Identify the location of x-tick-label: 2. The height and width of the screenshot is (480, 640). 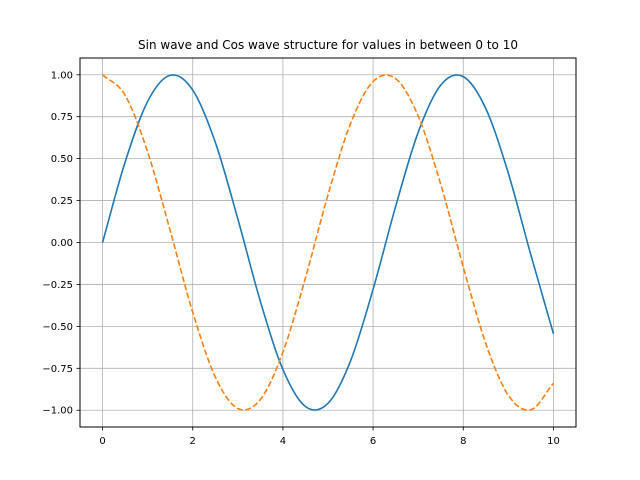
(193, 441).